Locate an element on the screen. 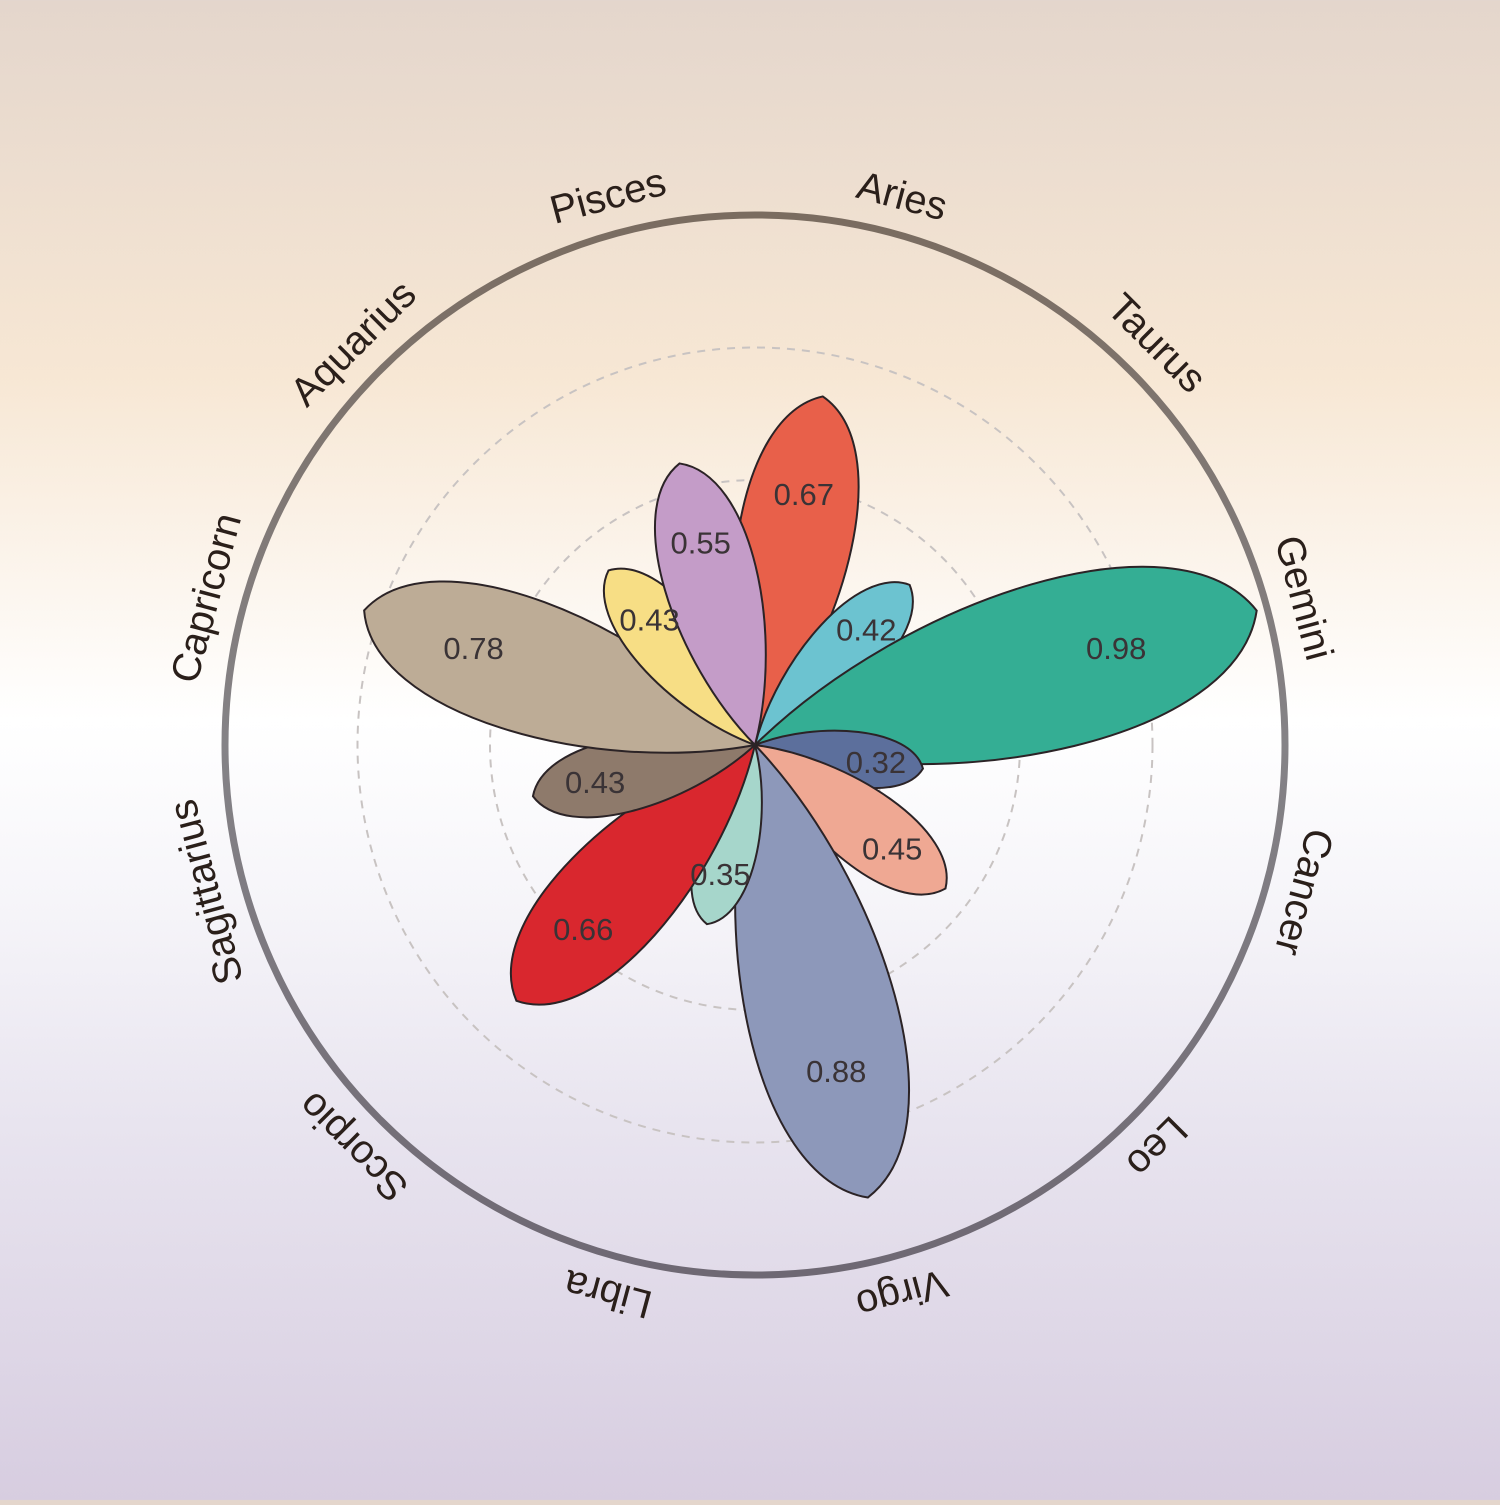 This screenshot has height=1505, width=1500. sign-label-capricorn: Capricorn is located at coordinates (206, 598).